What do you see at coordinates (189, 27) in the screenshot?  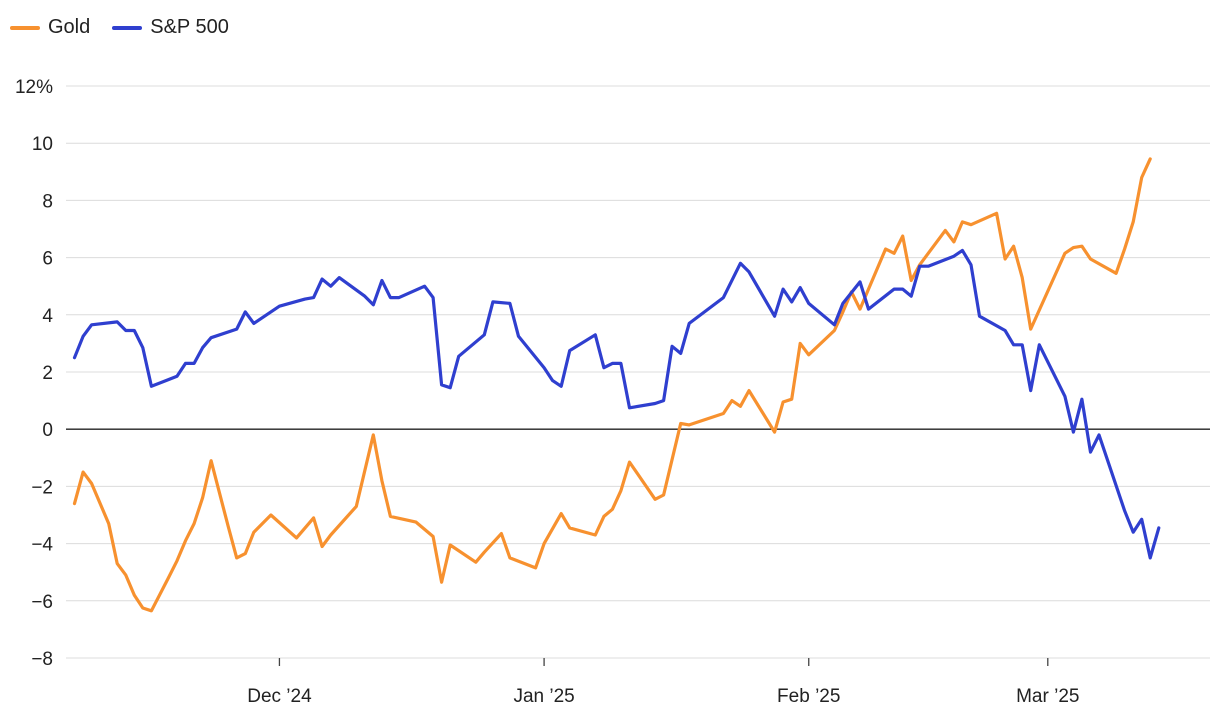 I see `legend-label-sp500: S&P 500` at bounding box center [189, 27].